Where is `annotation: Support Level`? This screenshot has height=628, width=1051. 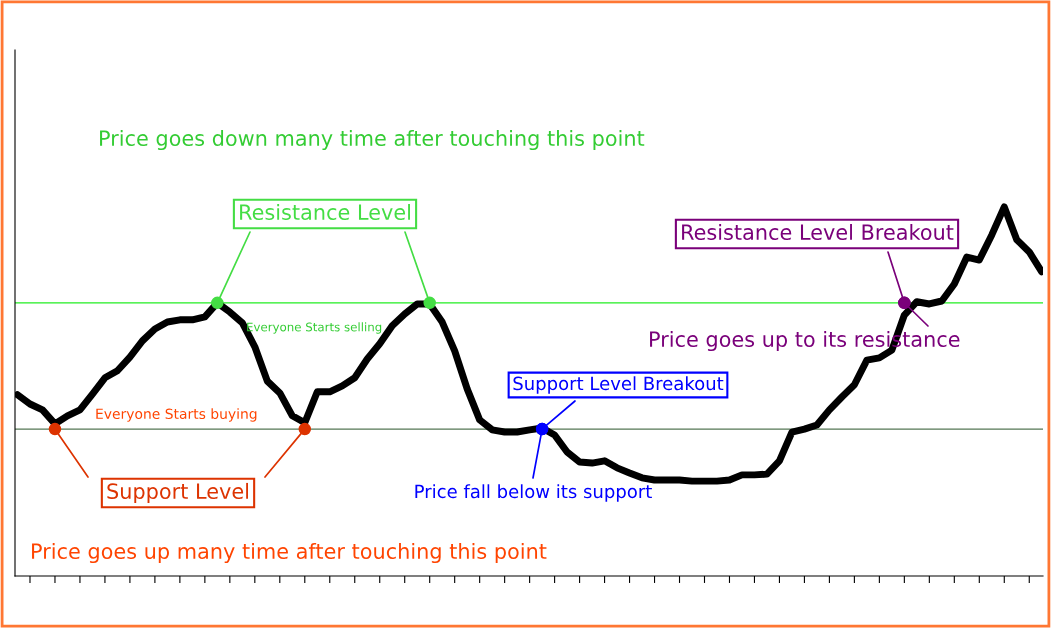
annotation: Support Level is located at coordinates (178, 493).